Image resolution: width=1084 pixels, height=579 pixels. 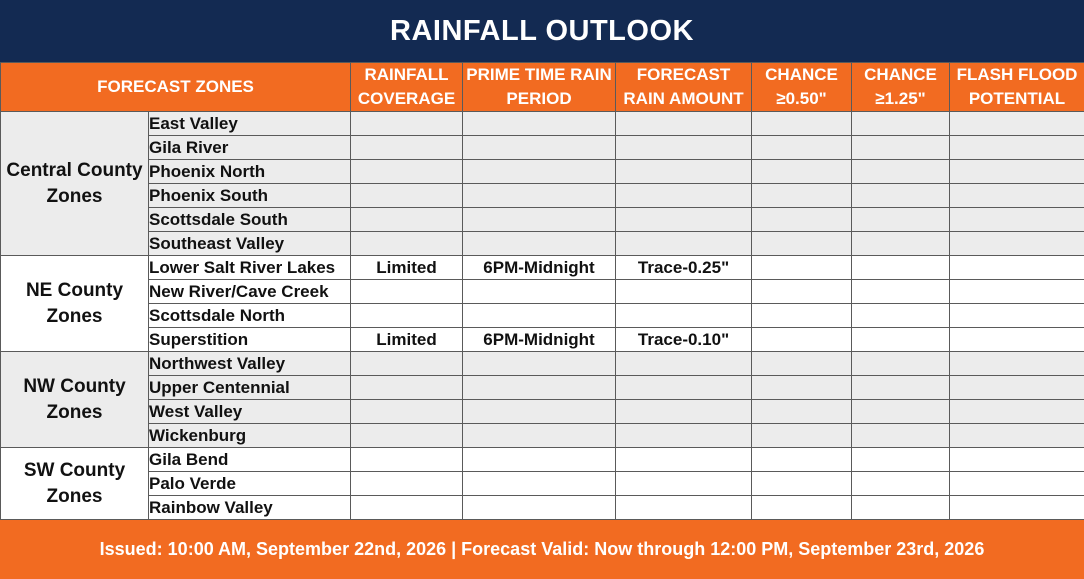 I want to click on header-forecast-zones: FORECAST ZONES, so click(x=176, y=87).